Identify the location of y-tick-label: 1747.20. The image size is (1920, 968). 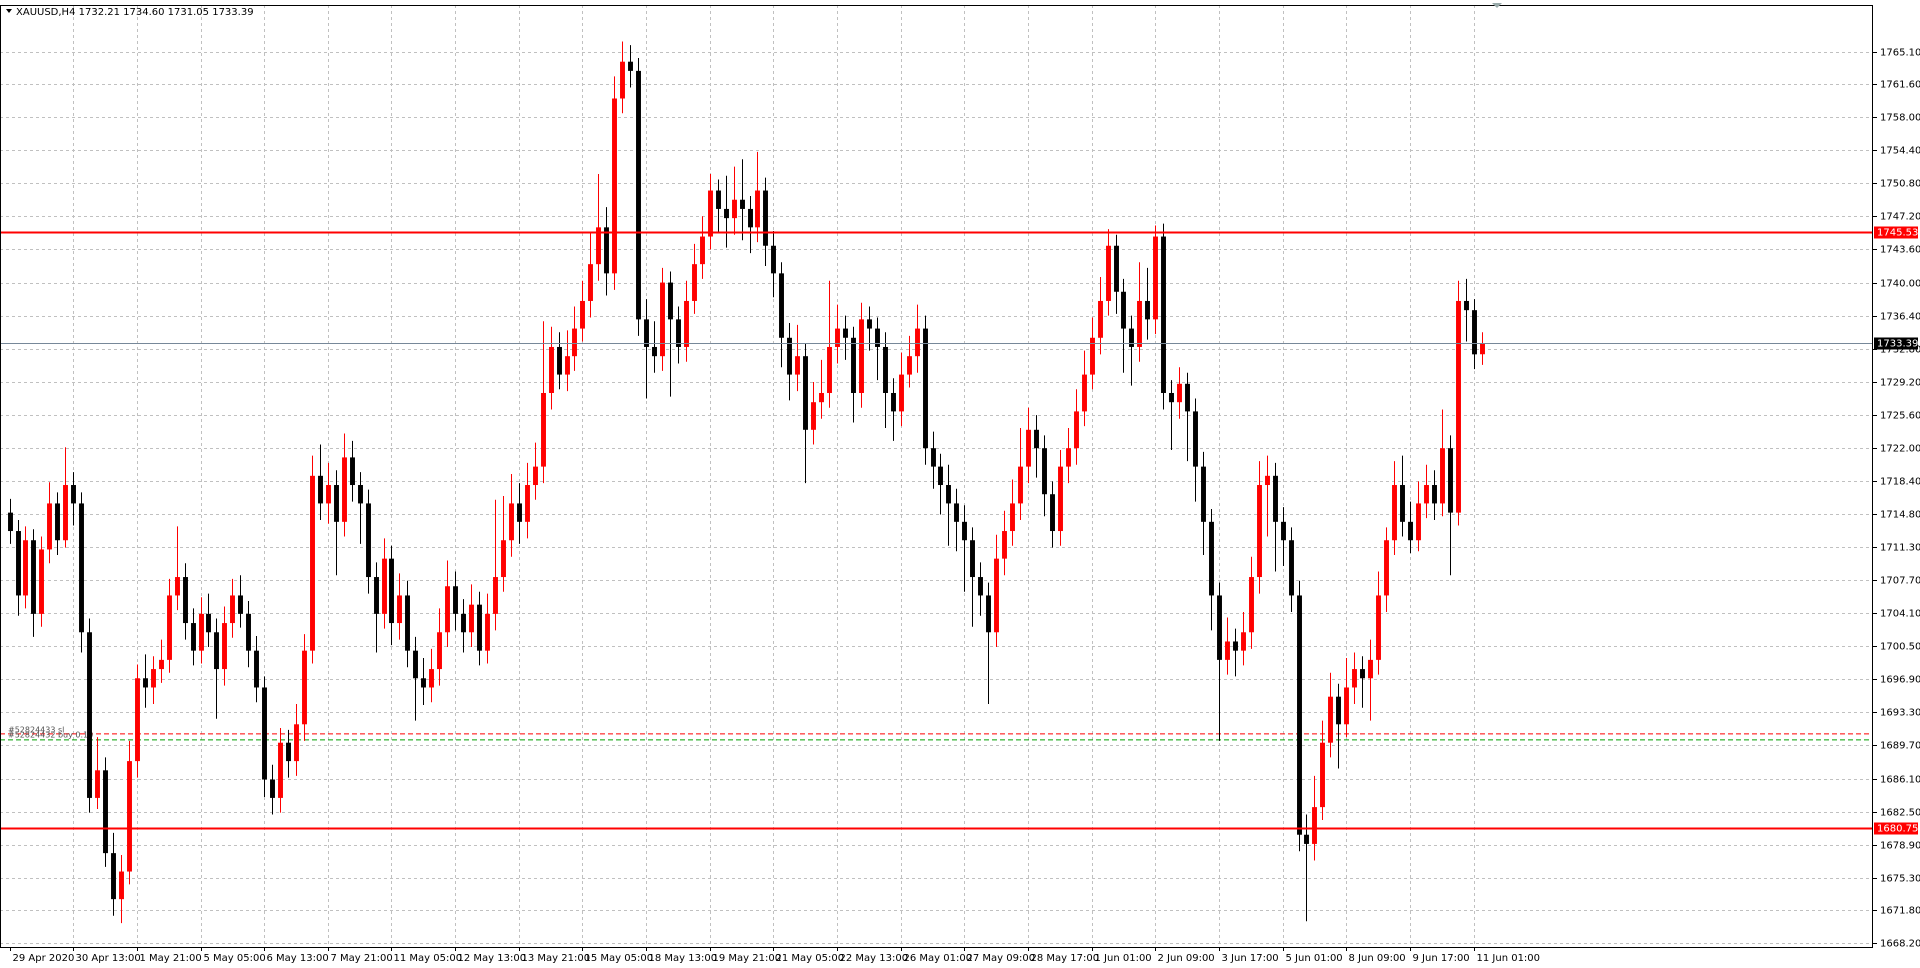
(1900, 217).